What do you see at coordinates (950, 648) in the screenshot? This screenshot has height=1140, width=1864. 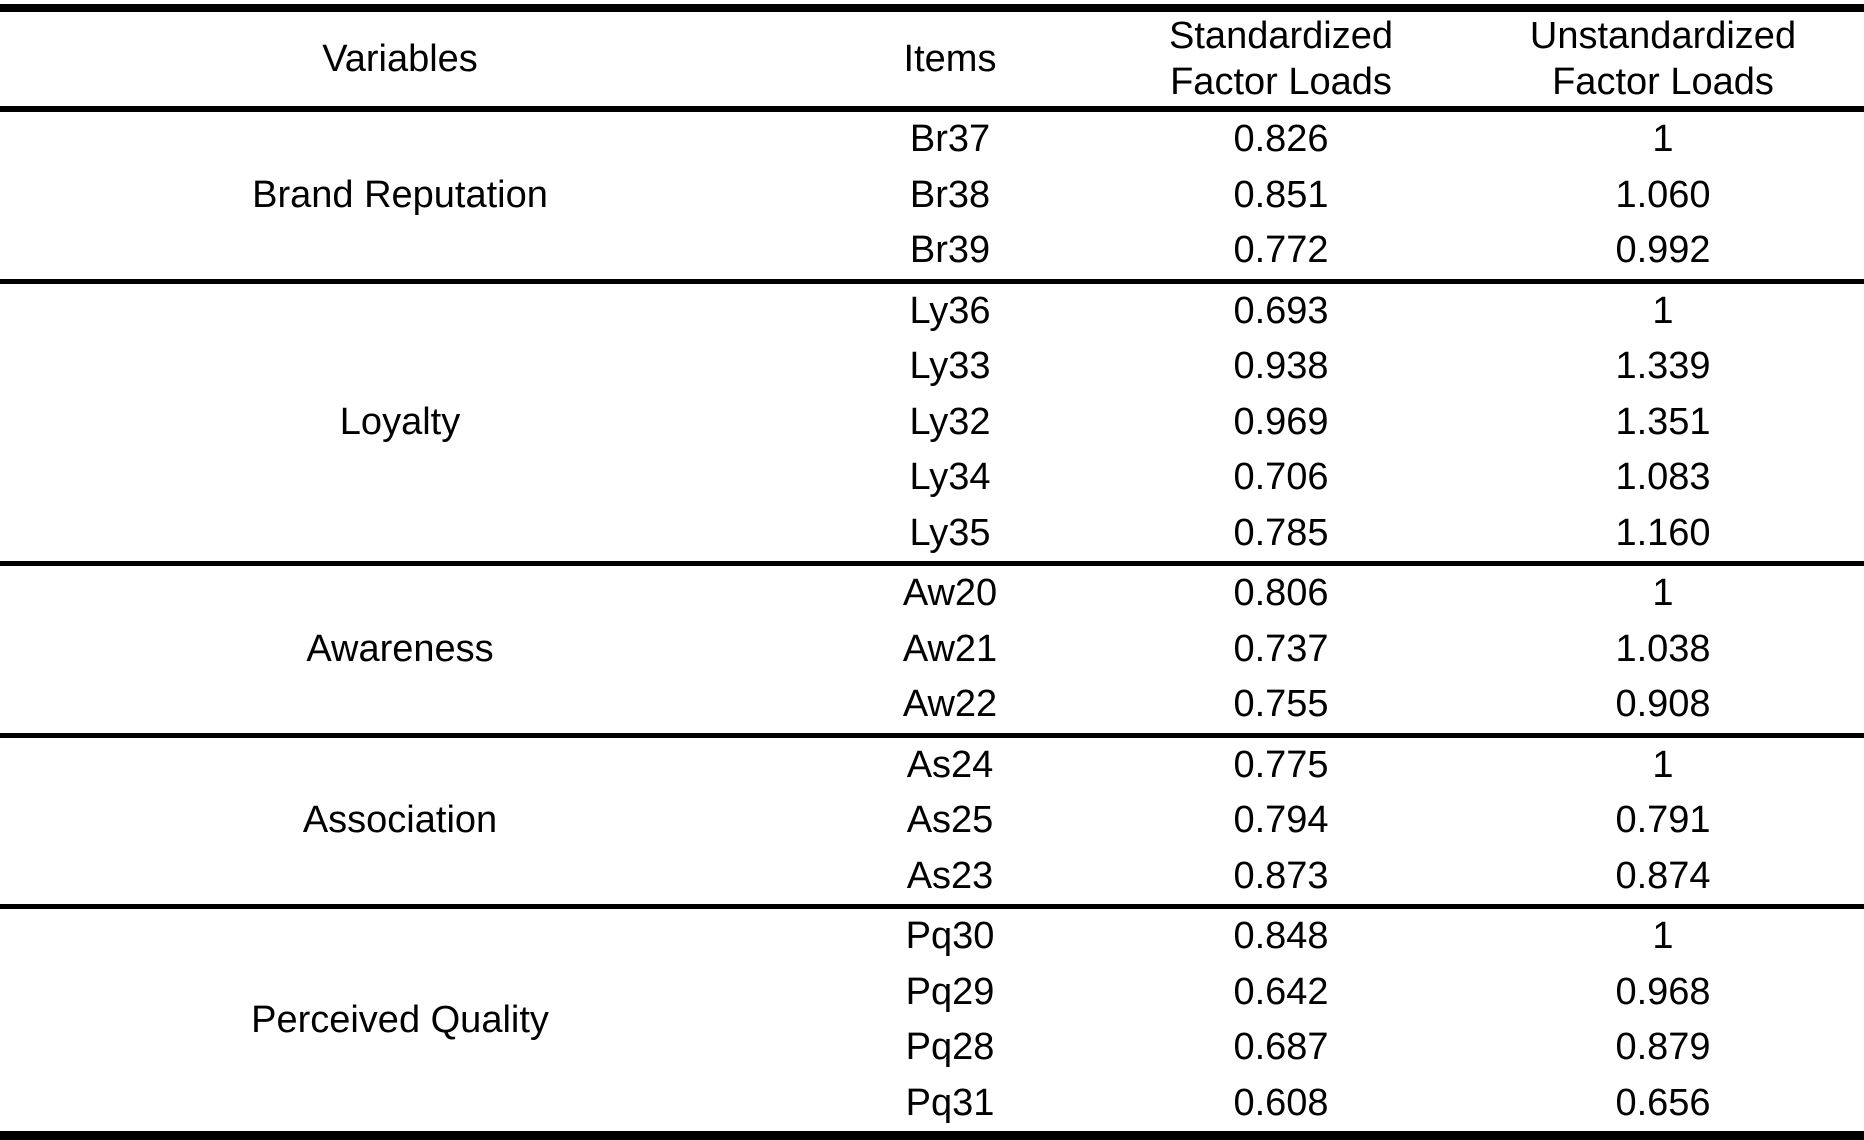 I see `item-cell: Aw21` at bounding box center [950, 648].